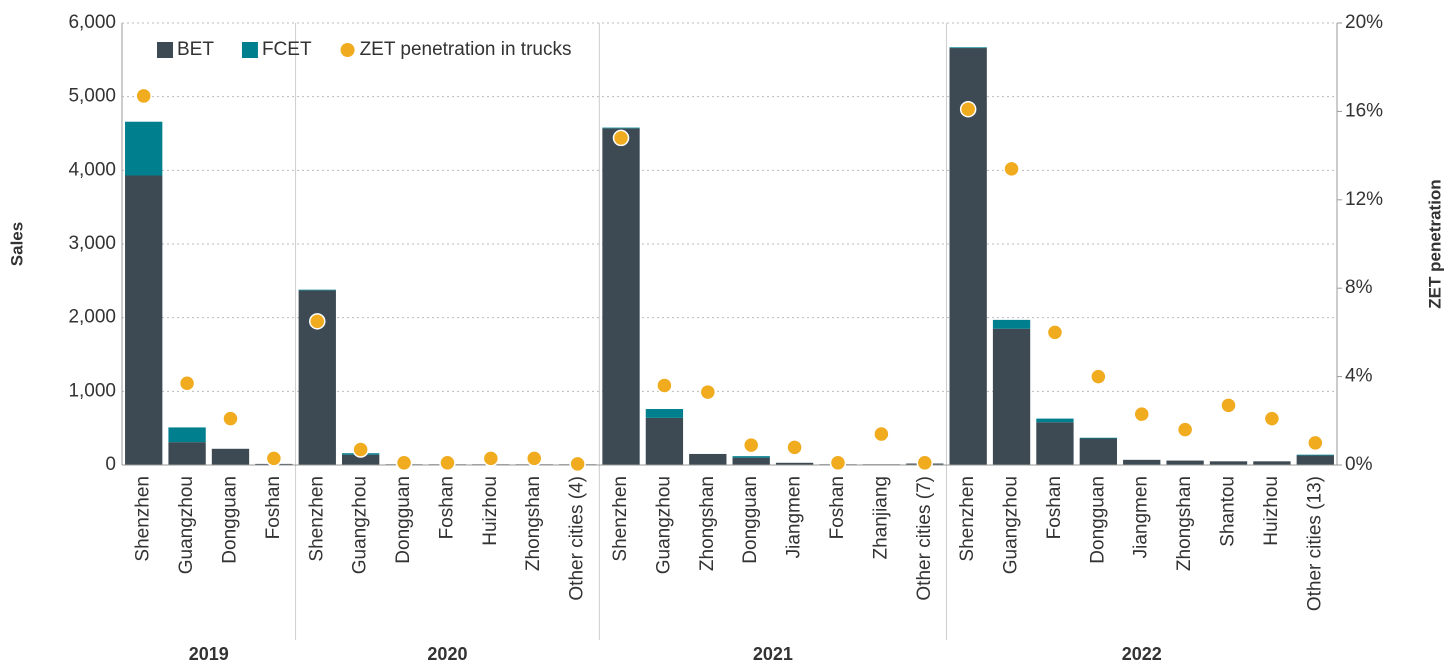 The image size is (1447, 665). Describe the element at coordinates (92, 169) in the screenshot. I see `y-tick-label: 4,000` at that location.